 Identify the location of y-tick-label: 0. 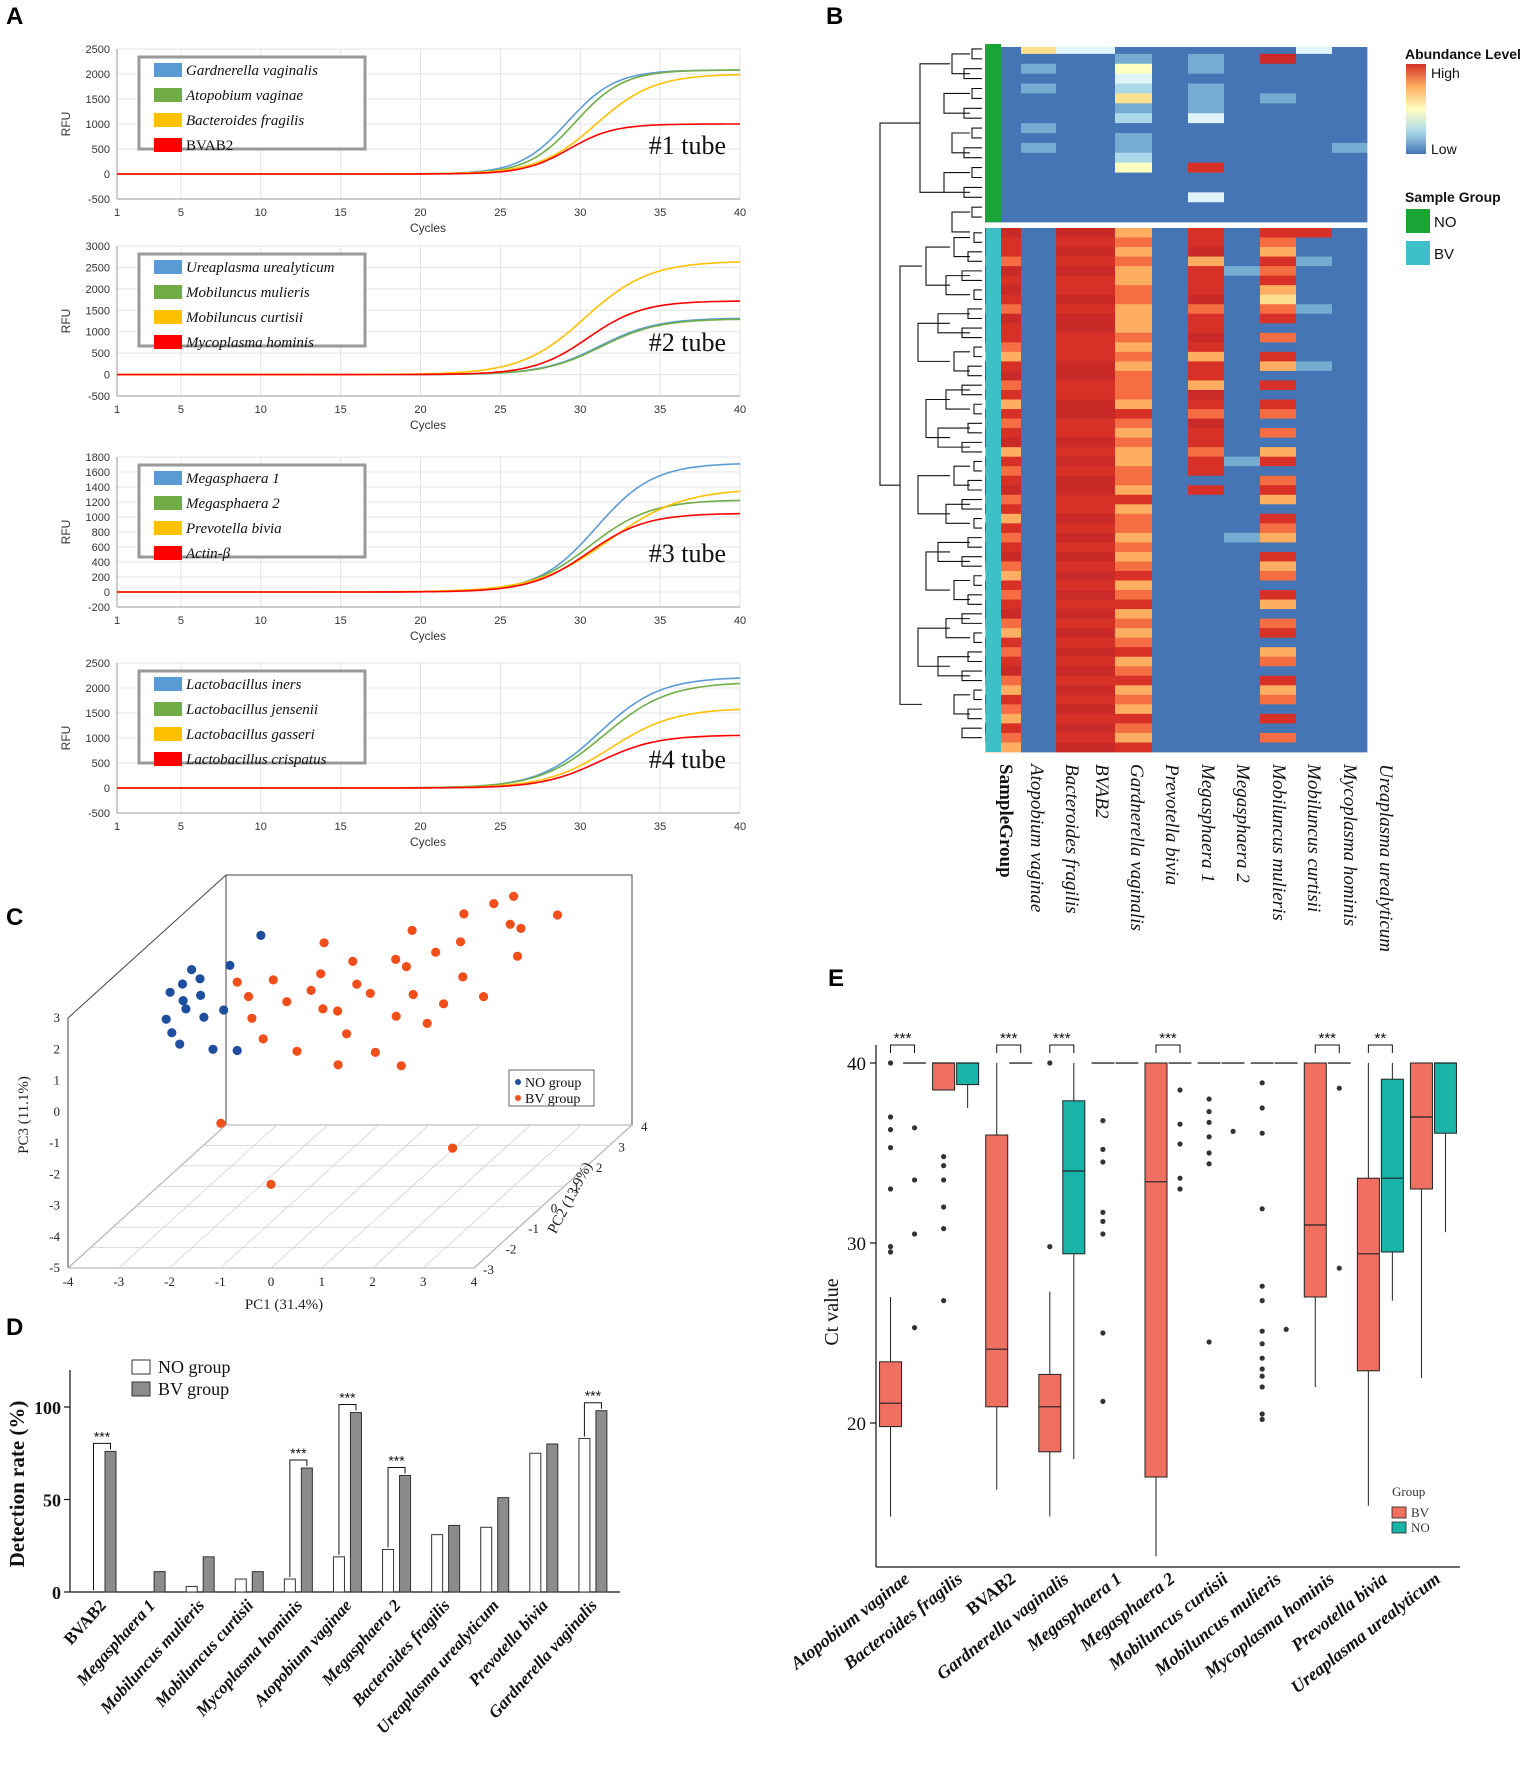
(107, 175).